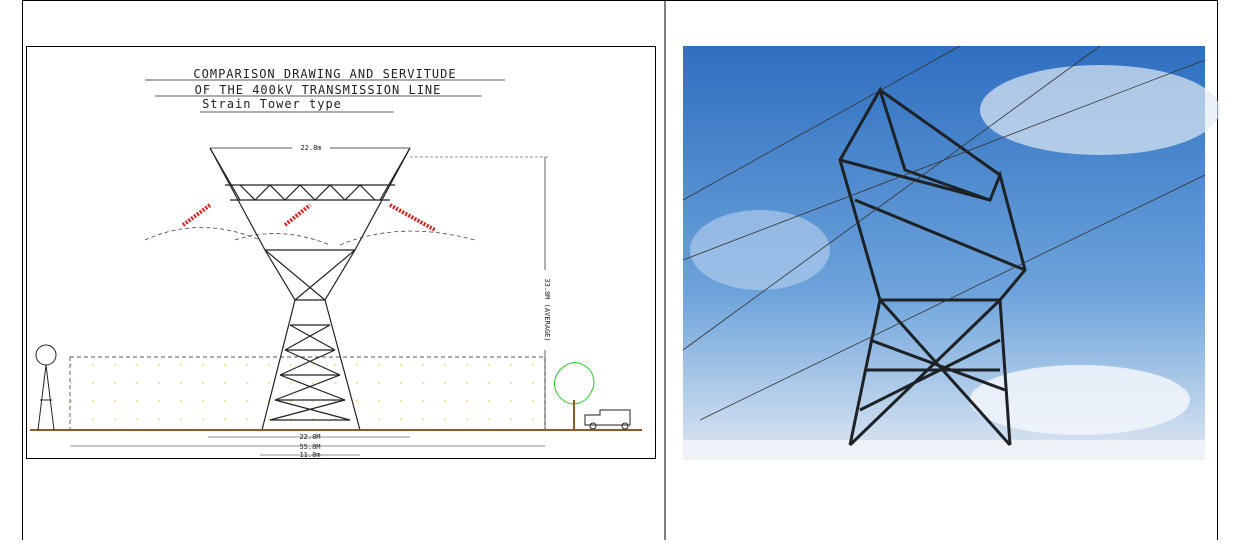 The width and height of the screenshot is (1240, 545). I want to click on dimension-label: 33.8M (AVERAGE), so click(547, 309).